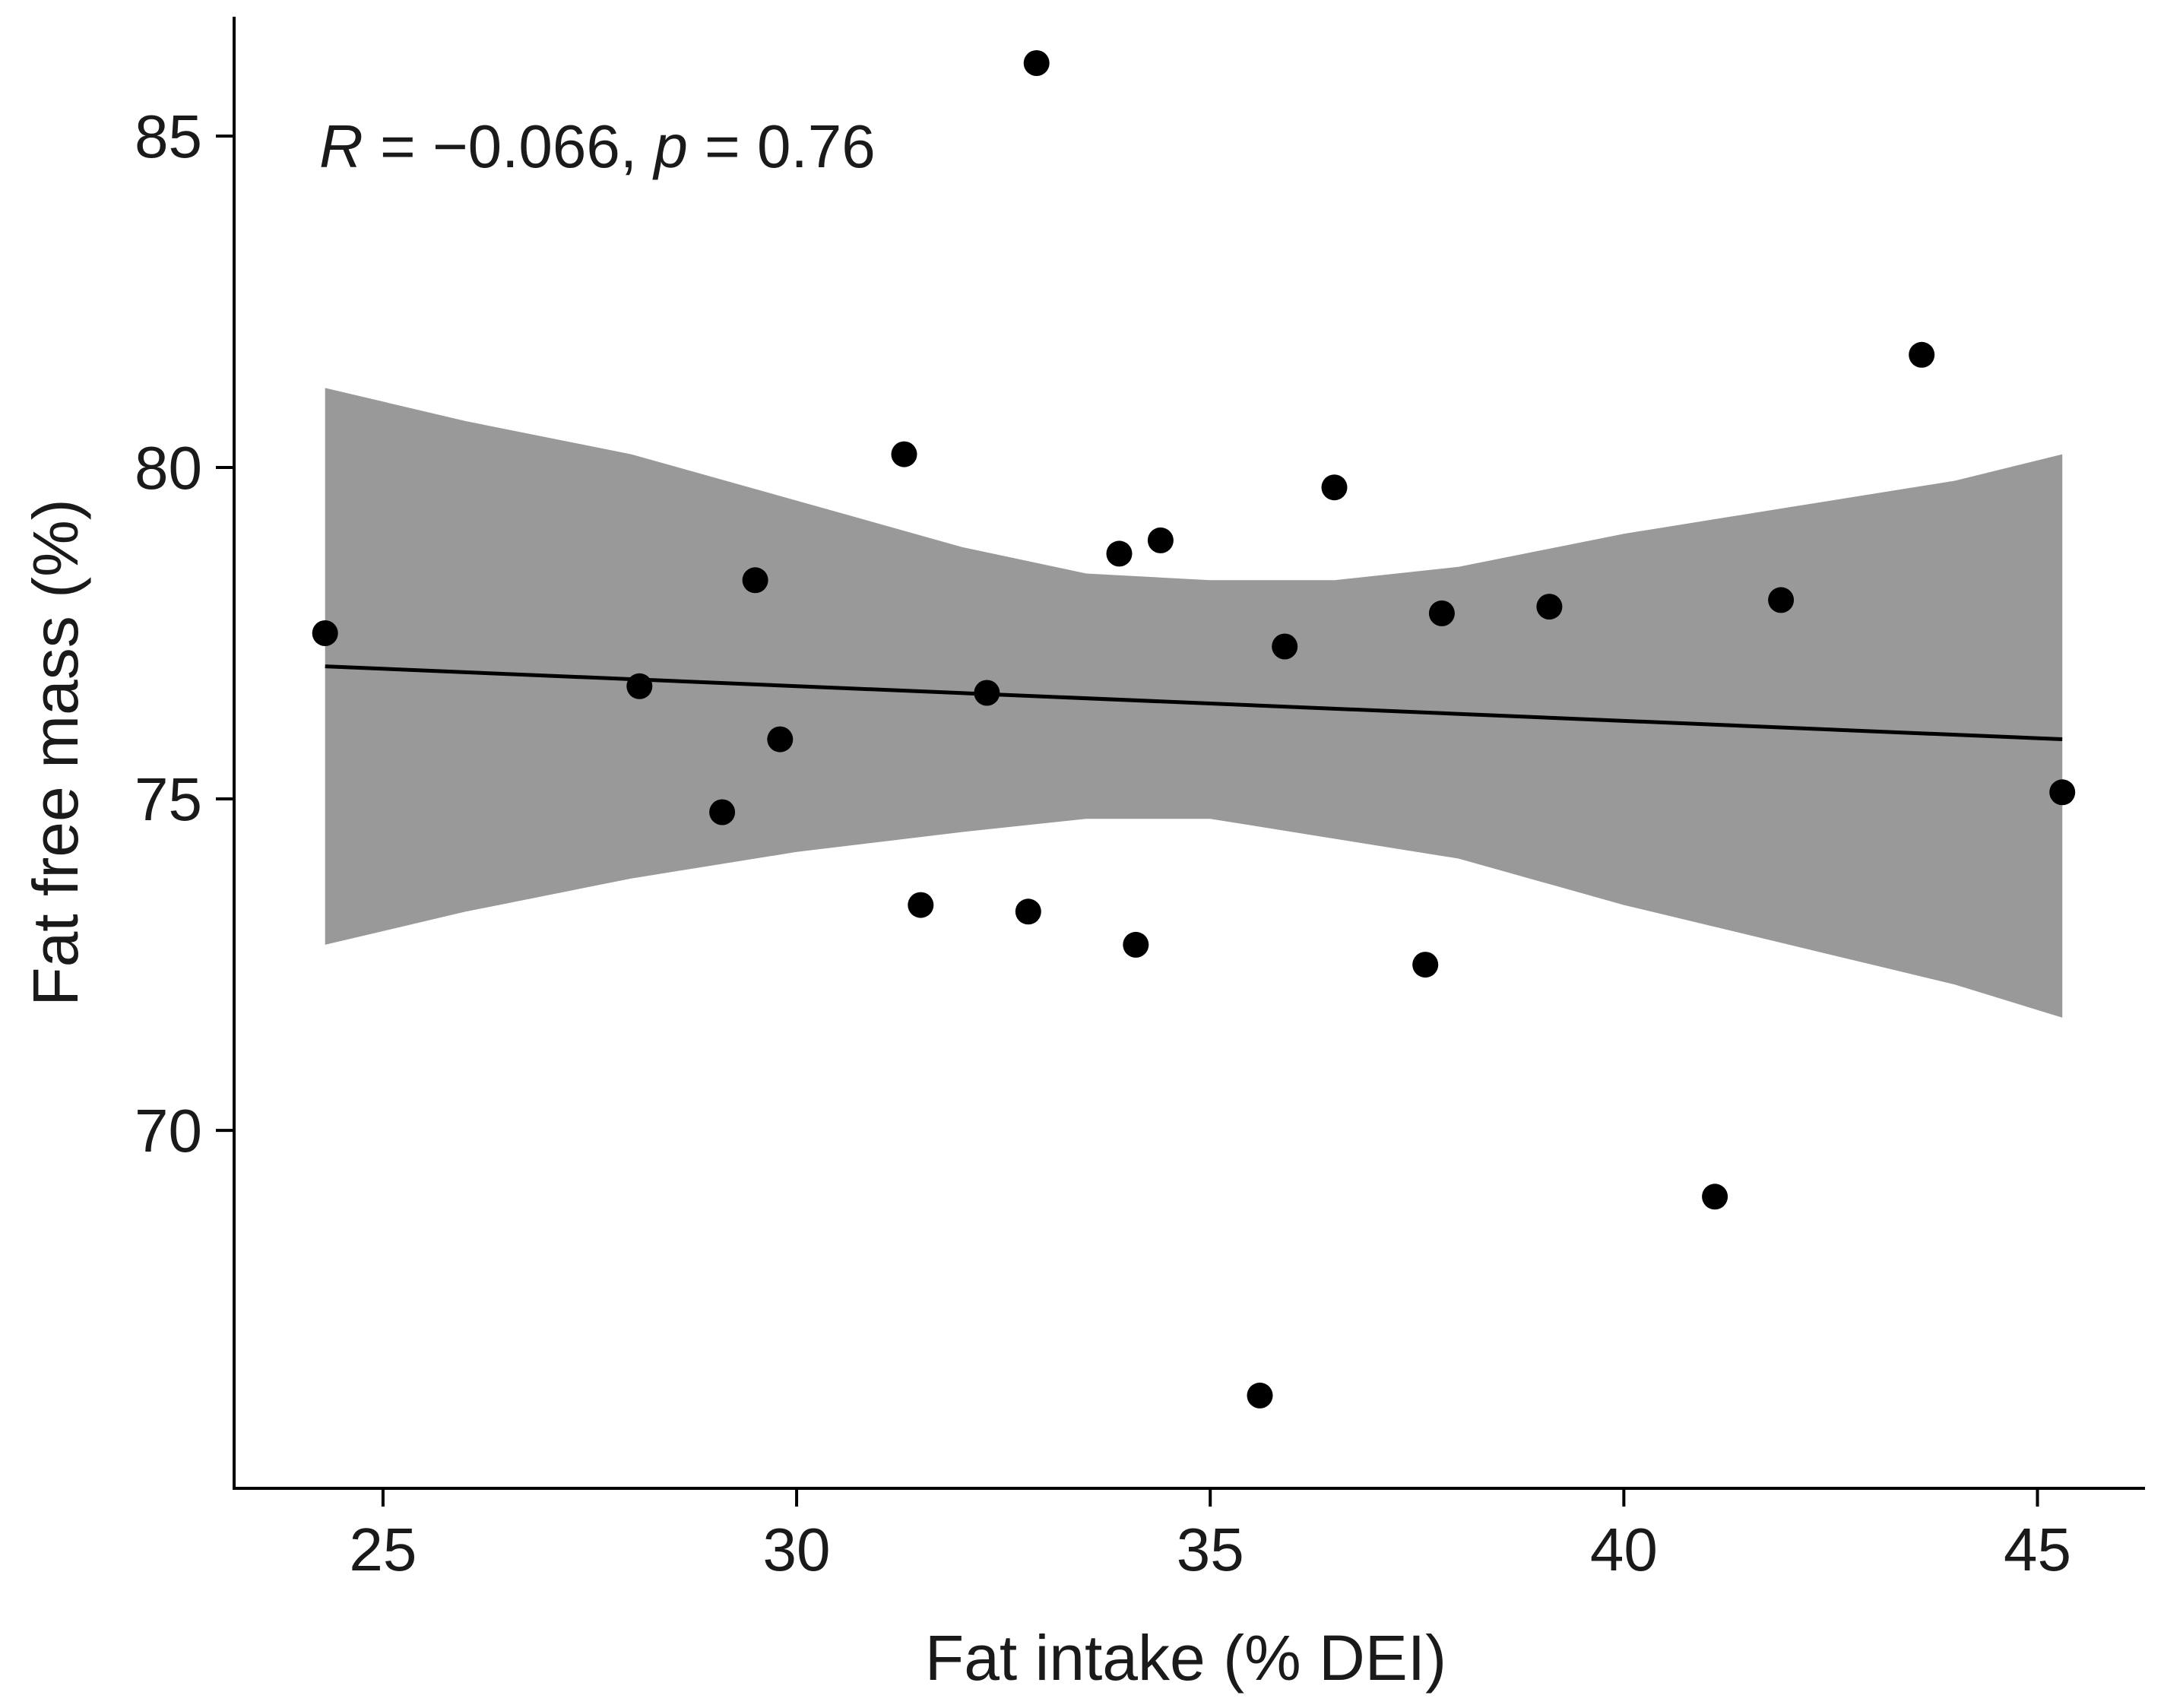  Describe the element at coordinates (2038, 1549) in the screenshot. I see `x-tick-label: 45` at that location.